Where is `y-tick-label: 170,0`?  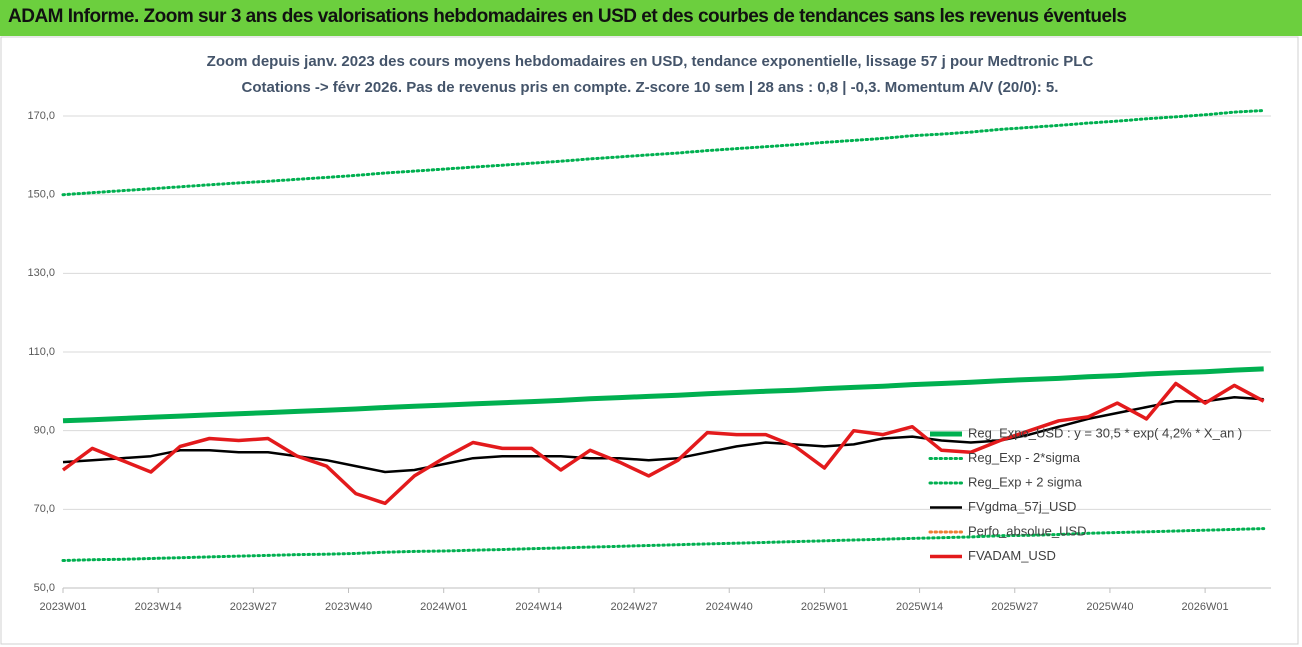 y-tick-label: 170,0 is located at coordinates (41, 116).